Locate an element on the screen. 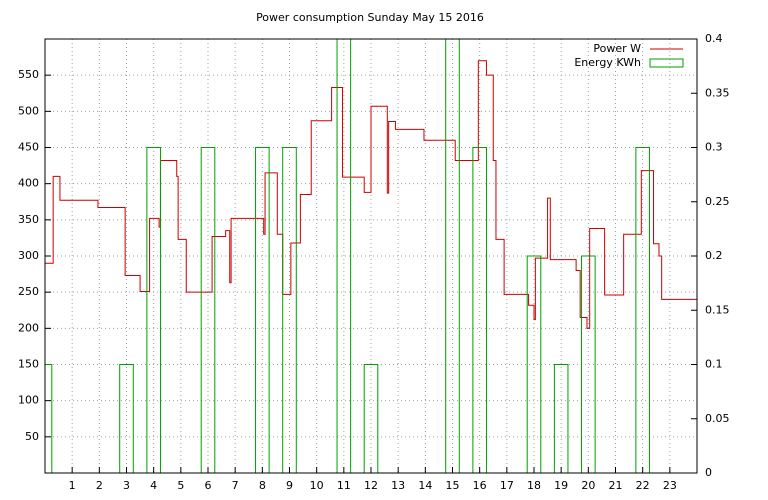 The image size is (768, 500). x-tick-label: 4 is located at coordinates (153, 485).